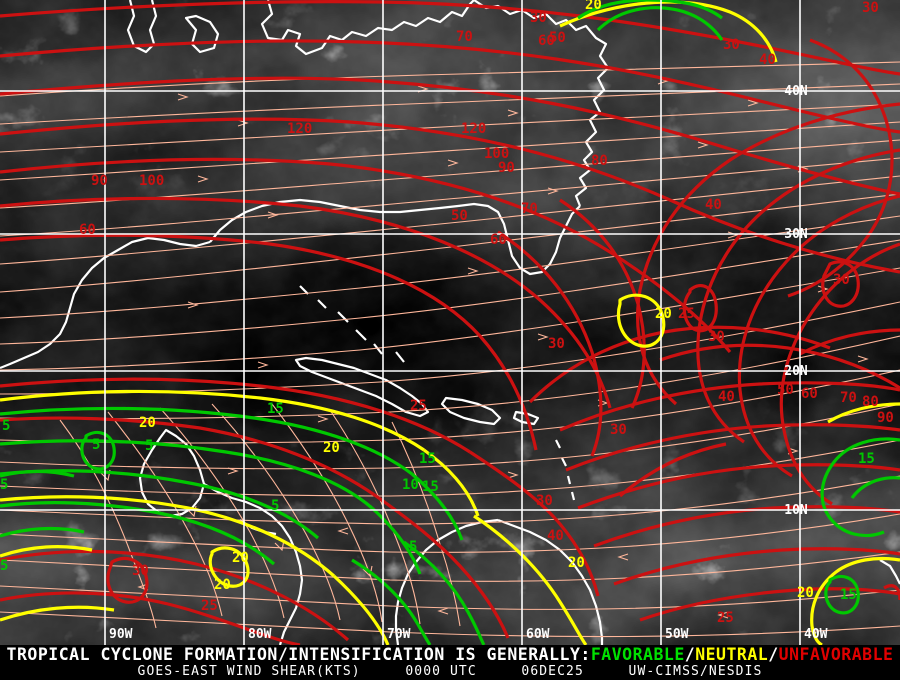  Describe the element at coordinates (275, 409) in the screenshot. I see `contour-label-15-35: 15` at that location.